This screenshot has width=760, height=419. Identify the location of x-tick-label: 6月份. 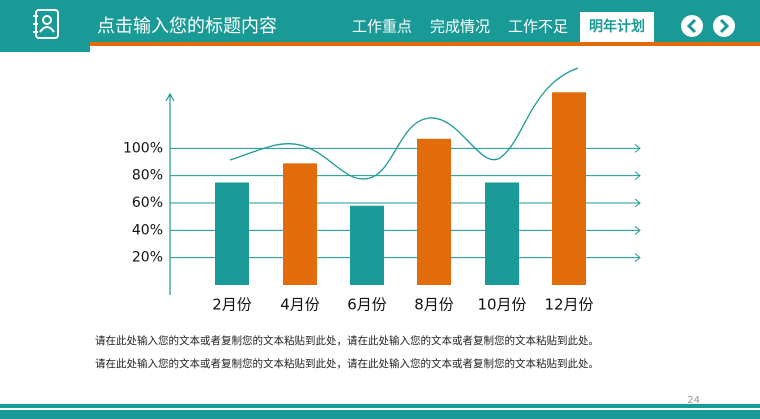
(367, 305).